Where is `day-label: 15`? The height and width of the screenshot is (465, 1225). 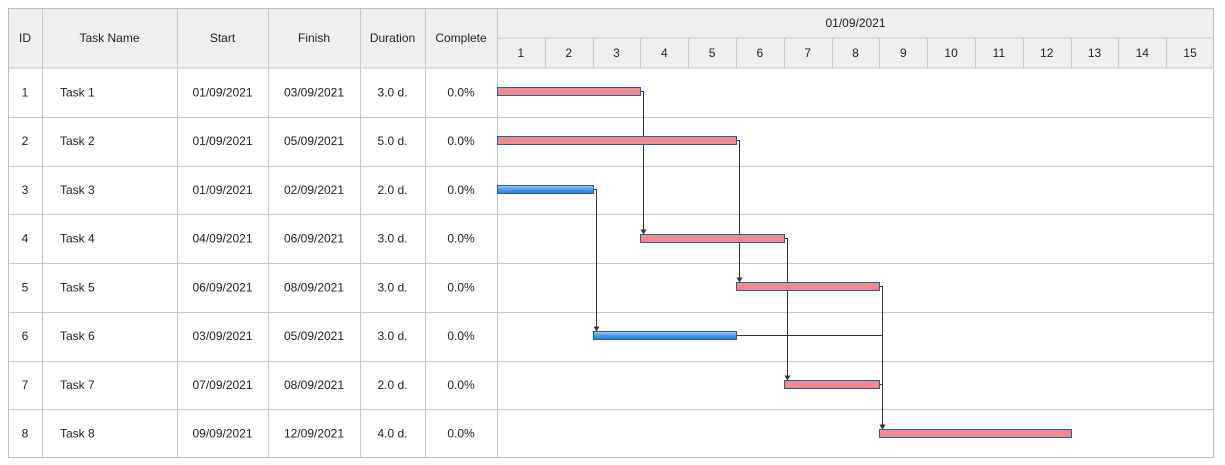
day-label: 15 is located at coordinates (1190, 53).